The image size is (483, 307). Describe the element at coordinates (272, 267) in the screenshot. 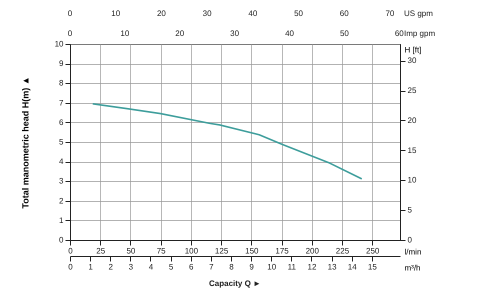

I see `x-tick-label: 10` at that location.